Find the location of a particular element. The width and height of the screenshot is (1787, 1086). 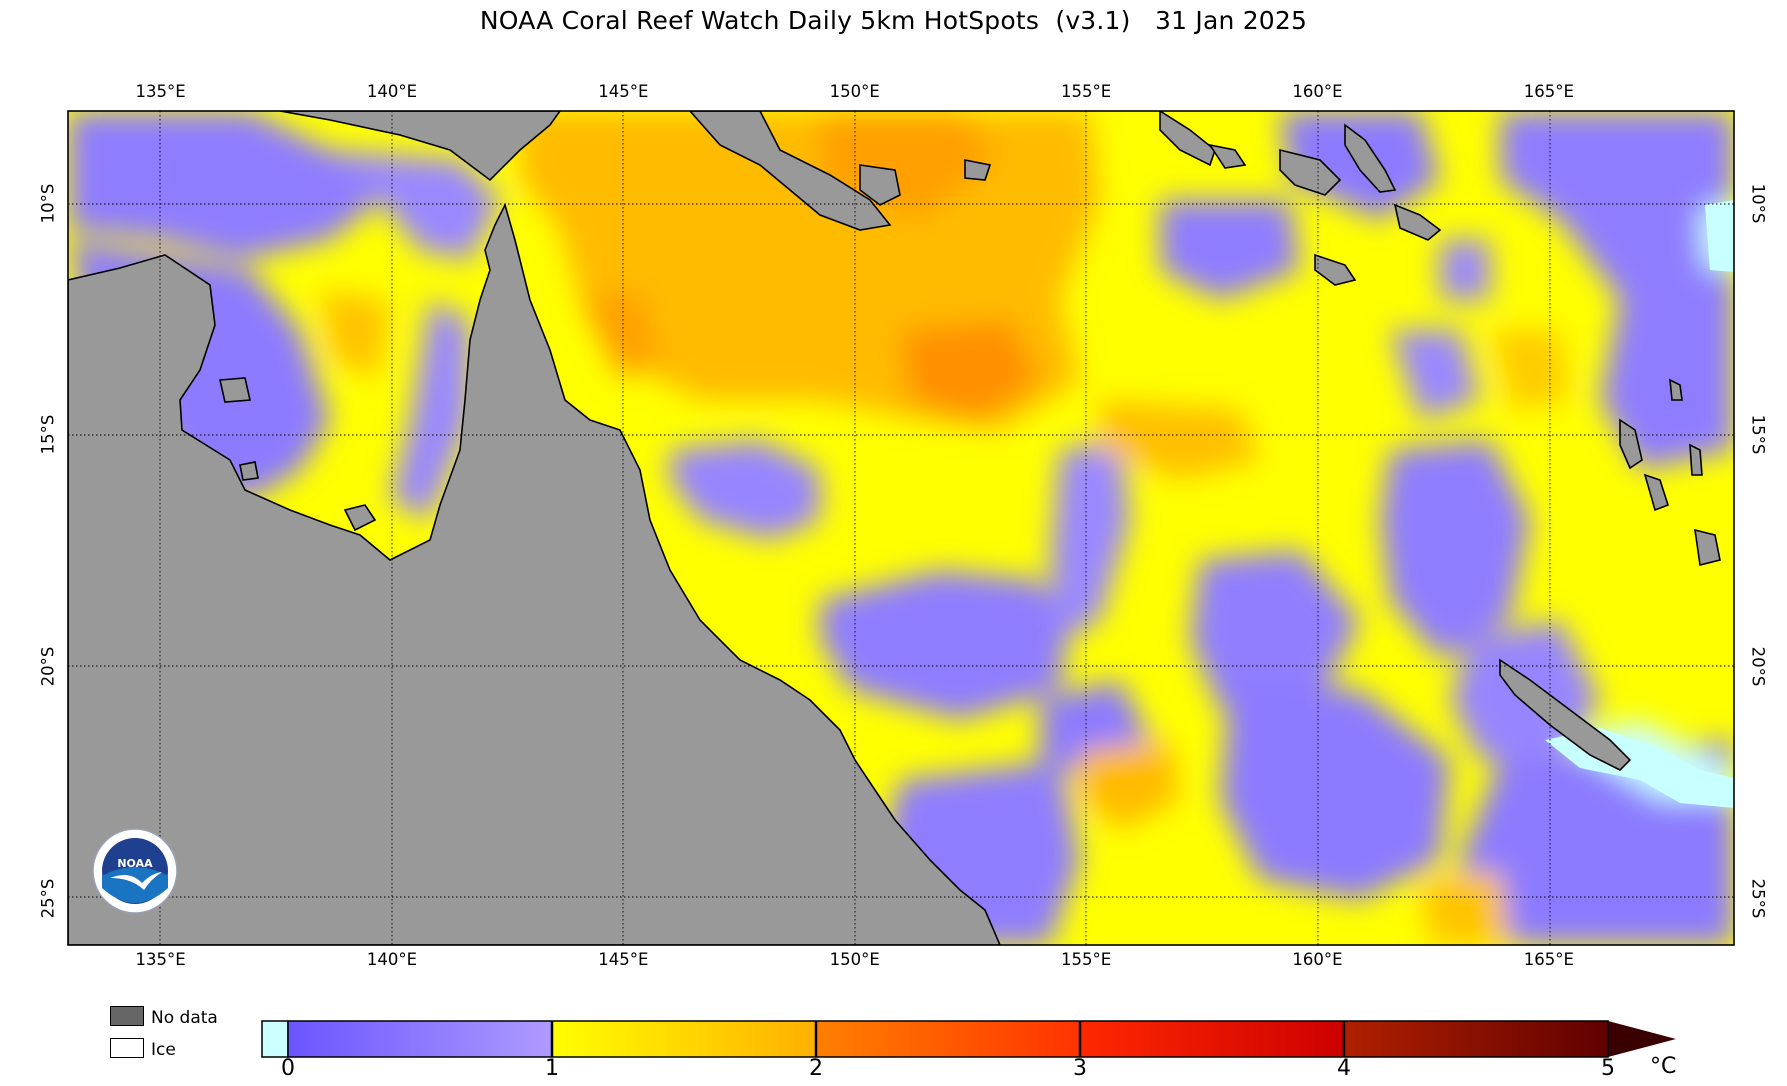

ice-swatch is located at coordinates (127, 1048).